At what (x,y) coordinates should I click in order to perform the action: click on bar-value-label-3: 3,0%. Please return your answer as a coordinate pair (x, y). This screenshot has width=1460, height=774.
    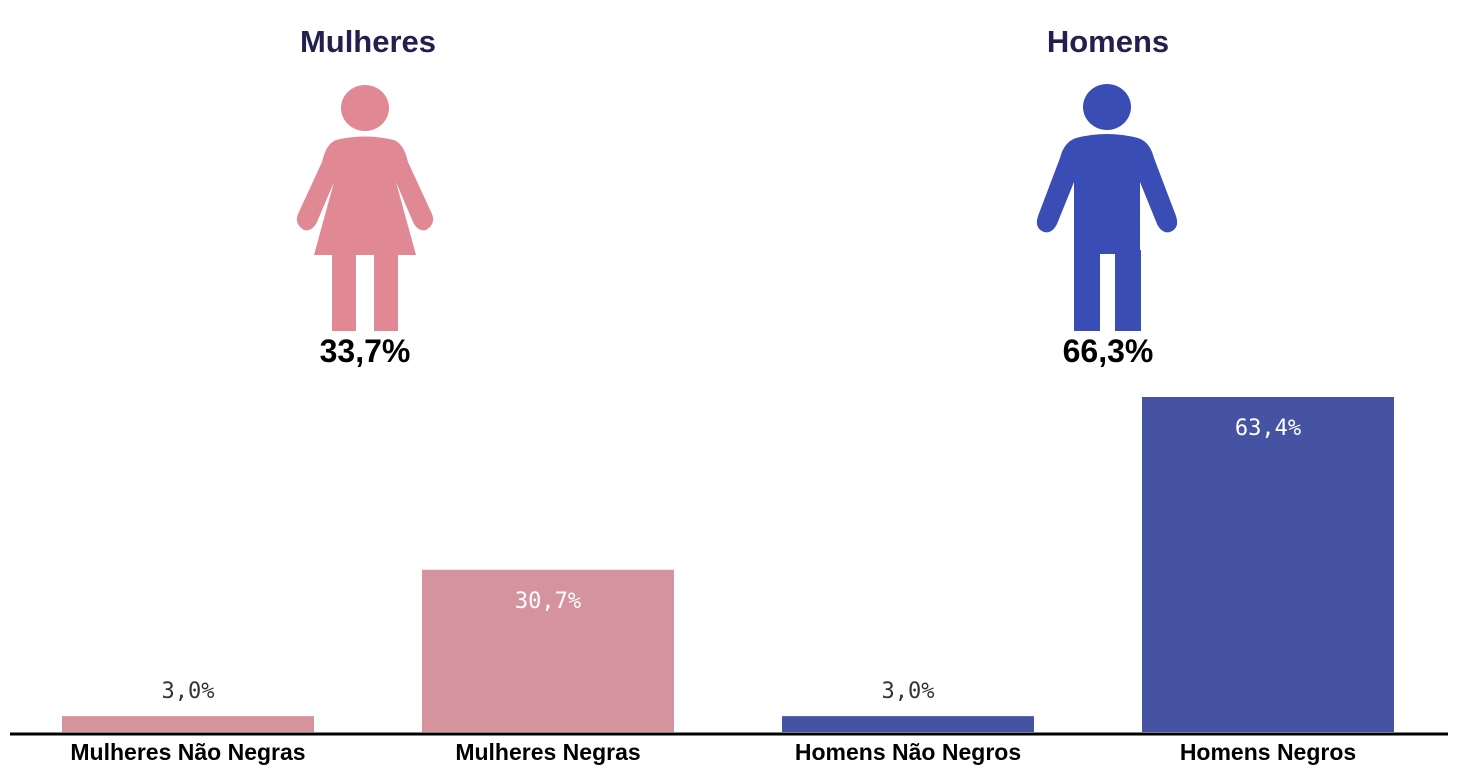
    Looking at the image, I should click on (908, 691).